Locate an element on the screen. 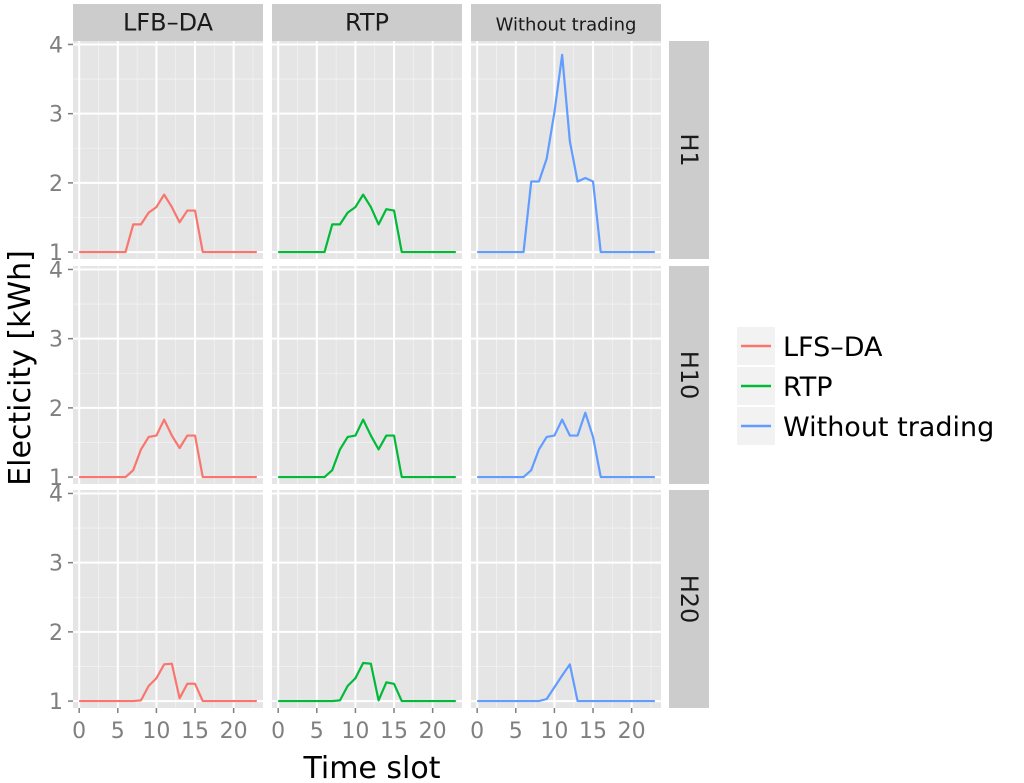  row-strip-label: H1 is located at coordinates (689, 149).